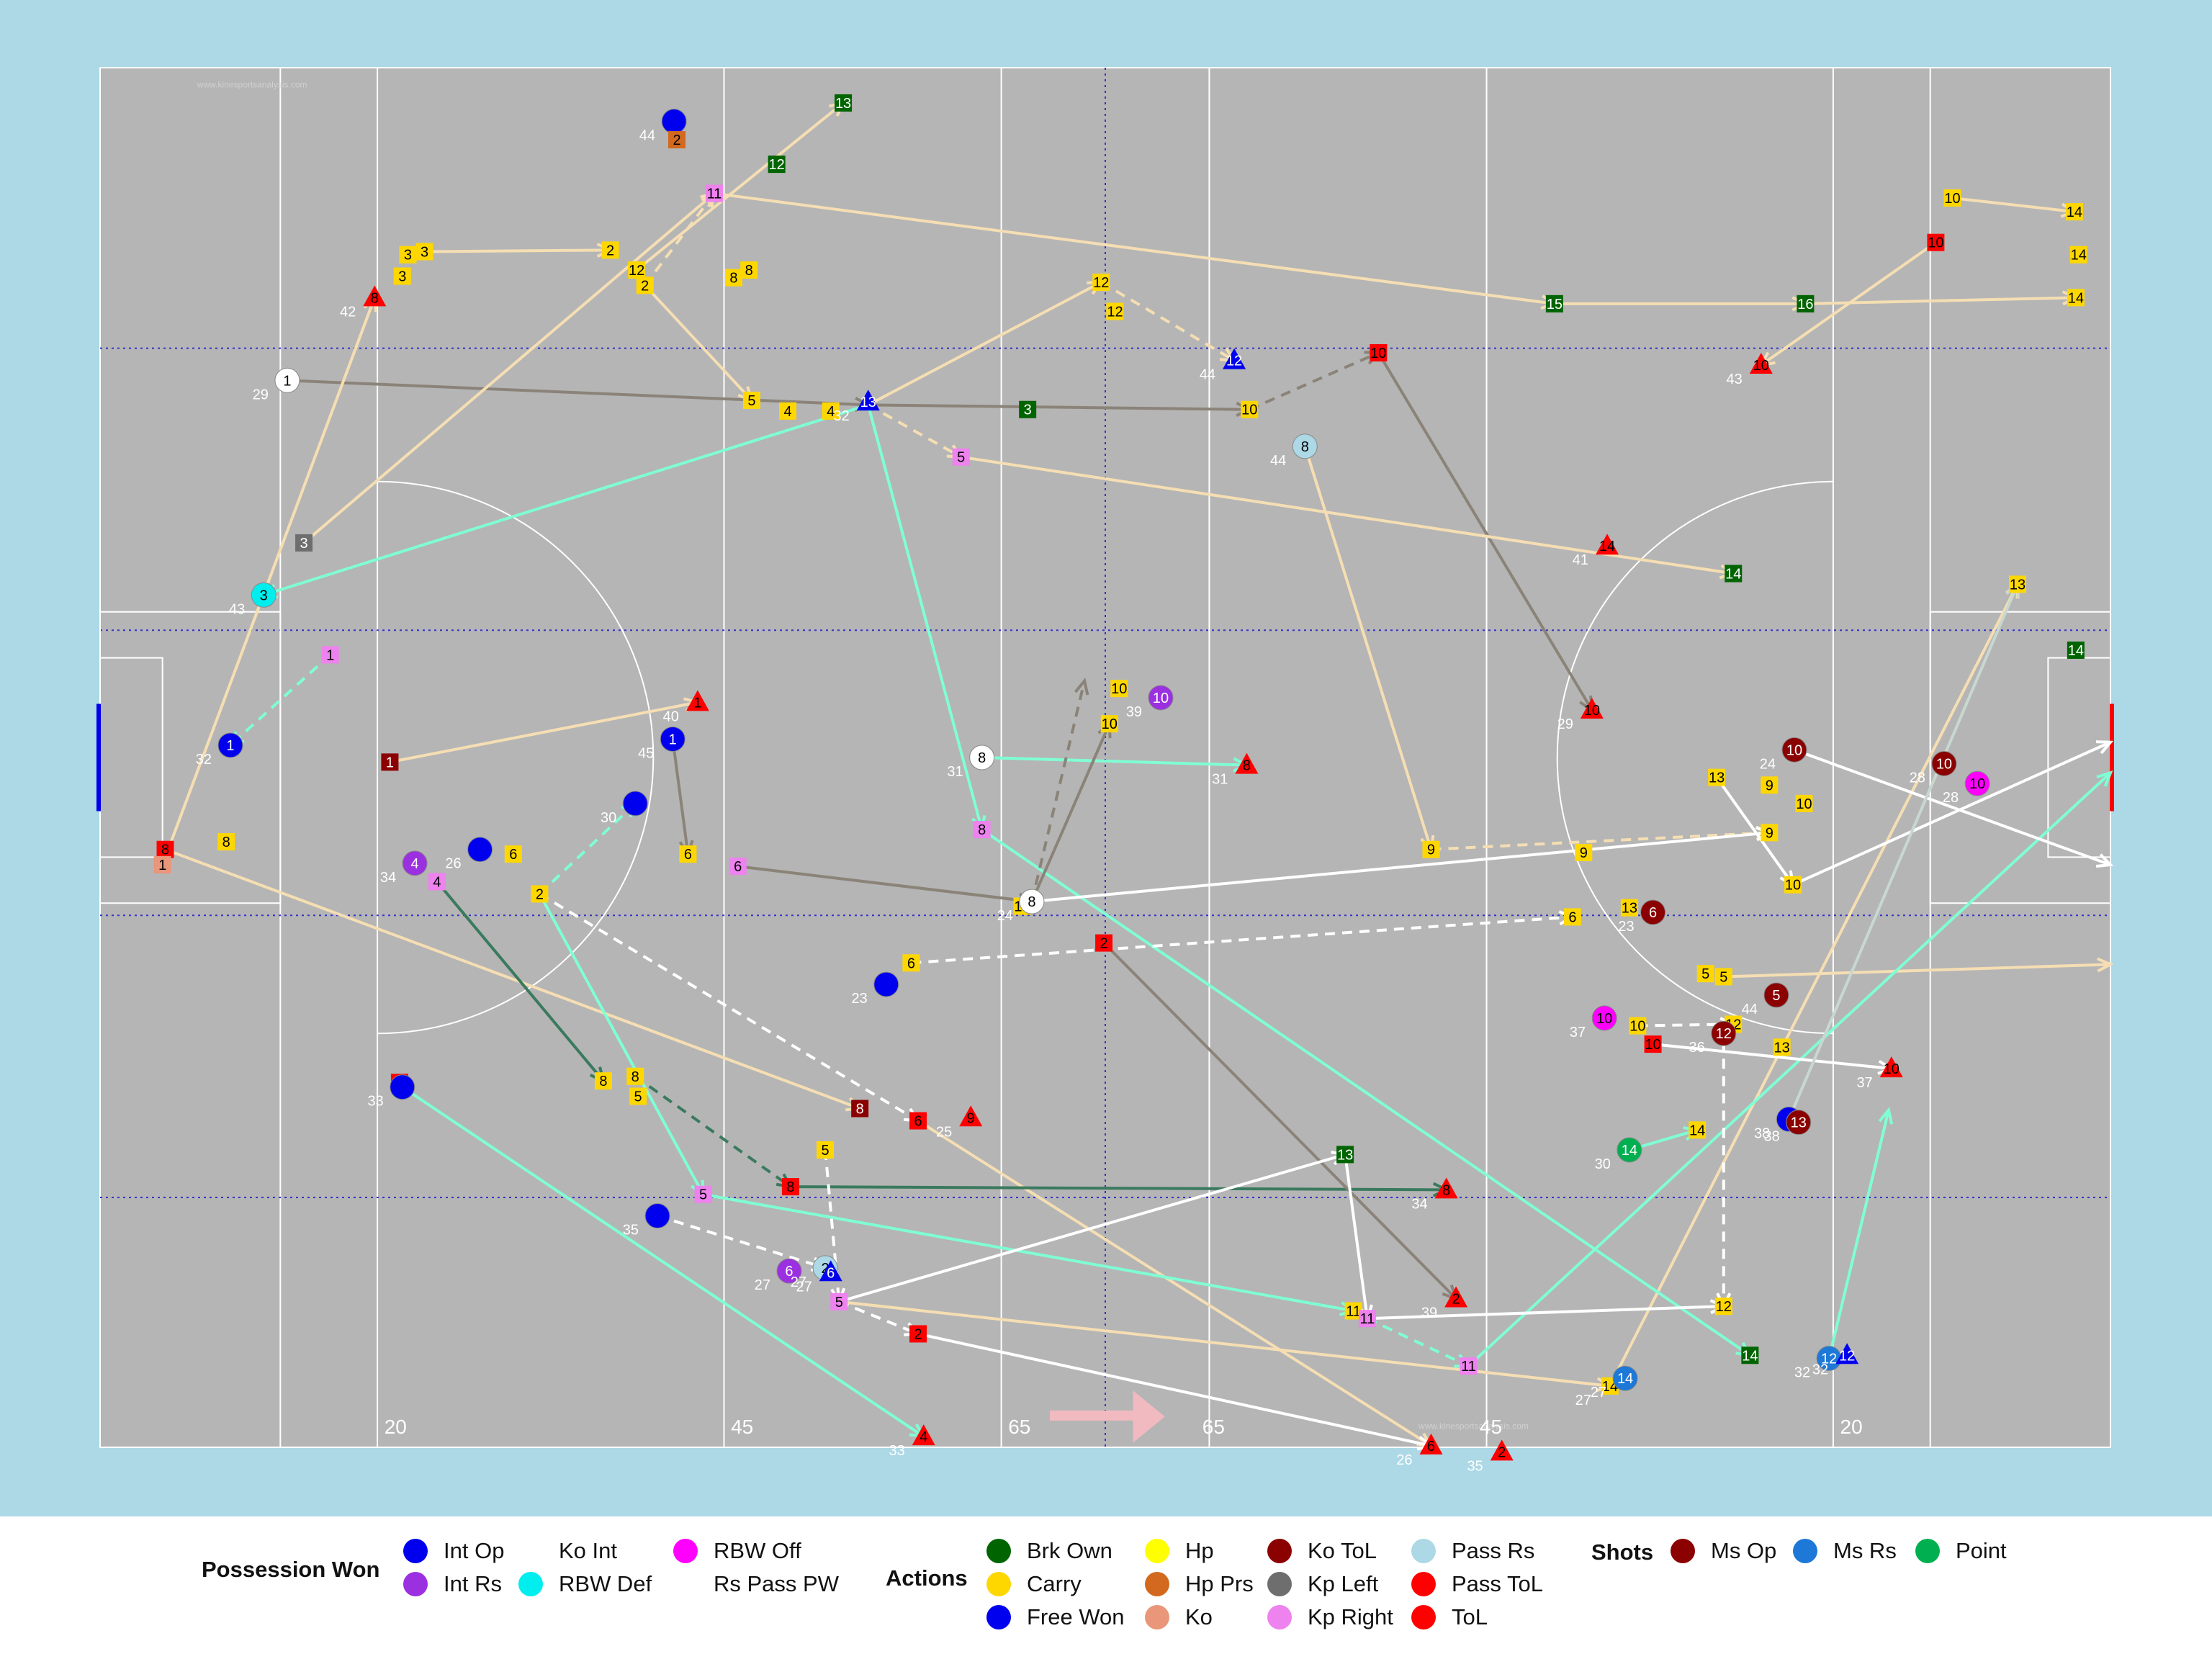 The image size is (2212, 1659). Describe the element at coordinates (2104, 747) in the screenshot. I see `event-link-arrowhead` at that location.